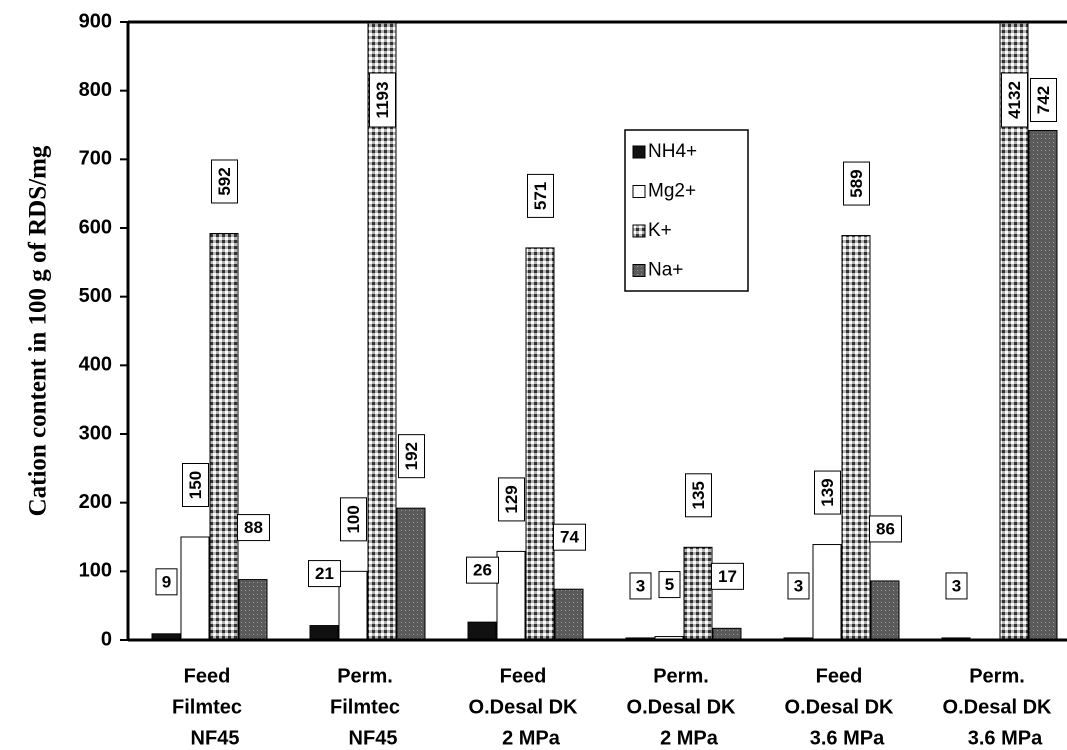 The image size is (1067, 750). I want to click on value-label: 135, so click(698, 495).